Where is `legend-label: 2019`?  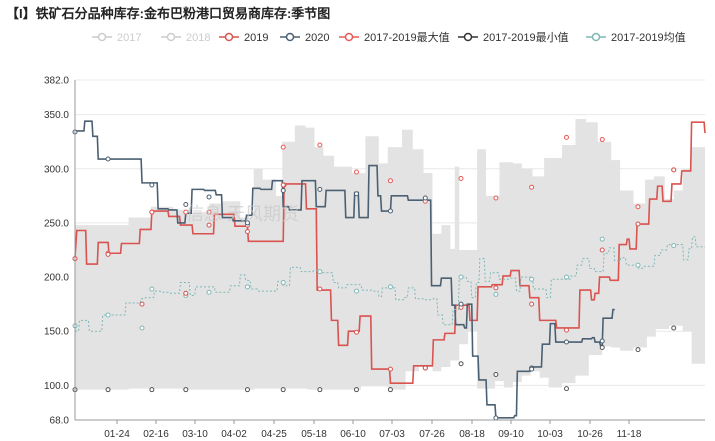
legend-label: 2019 is located at coordinates (256, 38).